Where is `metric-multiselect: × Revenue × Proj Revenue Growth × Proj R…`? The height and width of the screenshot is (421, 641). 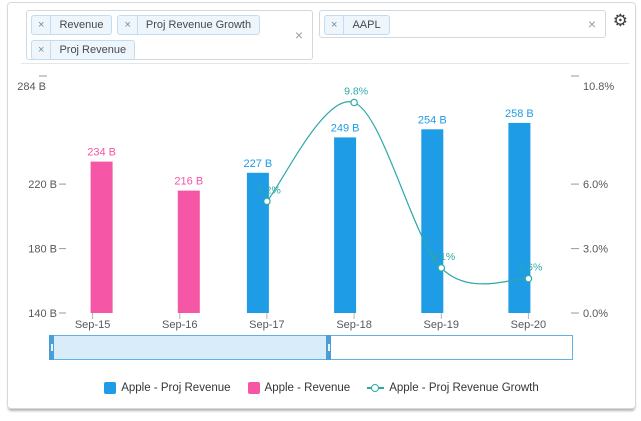
metric-multiselect: × Revenue × Proj Revenue Growth × Proj R… is located at coordinates (169, 35).